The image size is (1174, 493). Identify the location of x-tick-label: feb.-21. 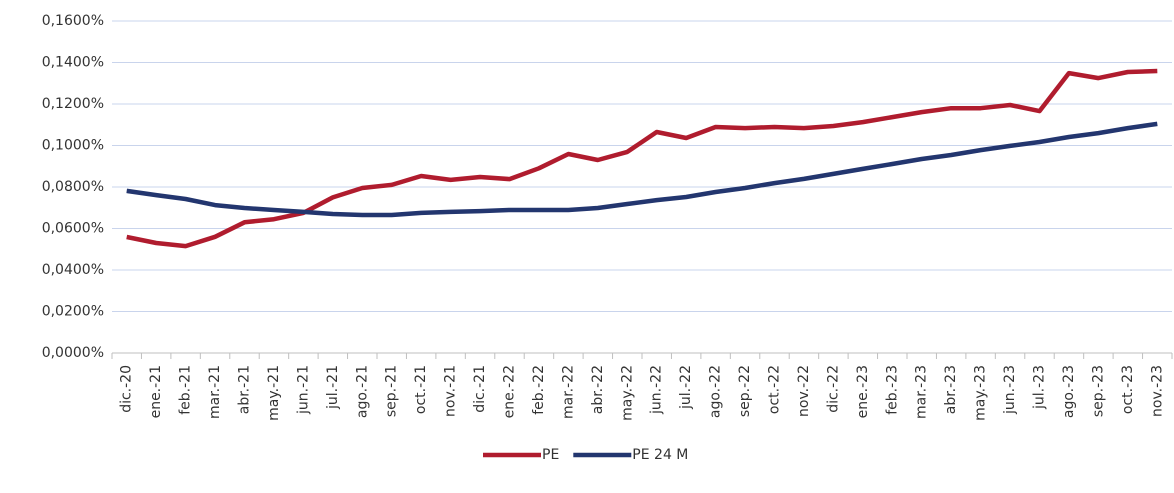
(186, 390).